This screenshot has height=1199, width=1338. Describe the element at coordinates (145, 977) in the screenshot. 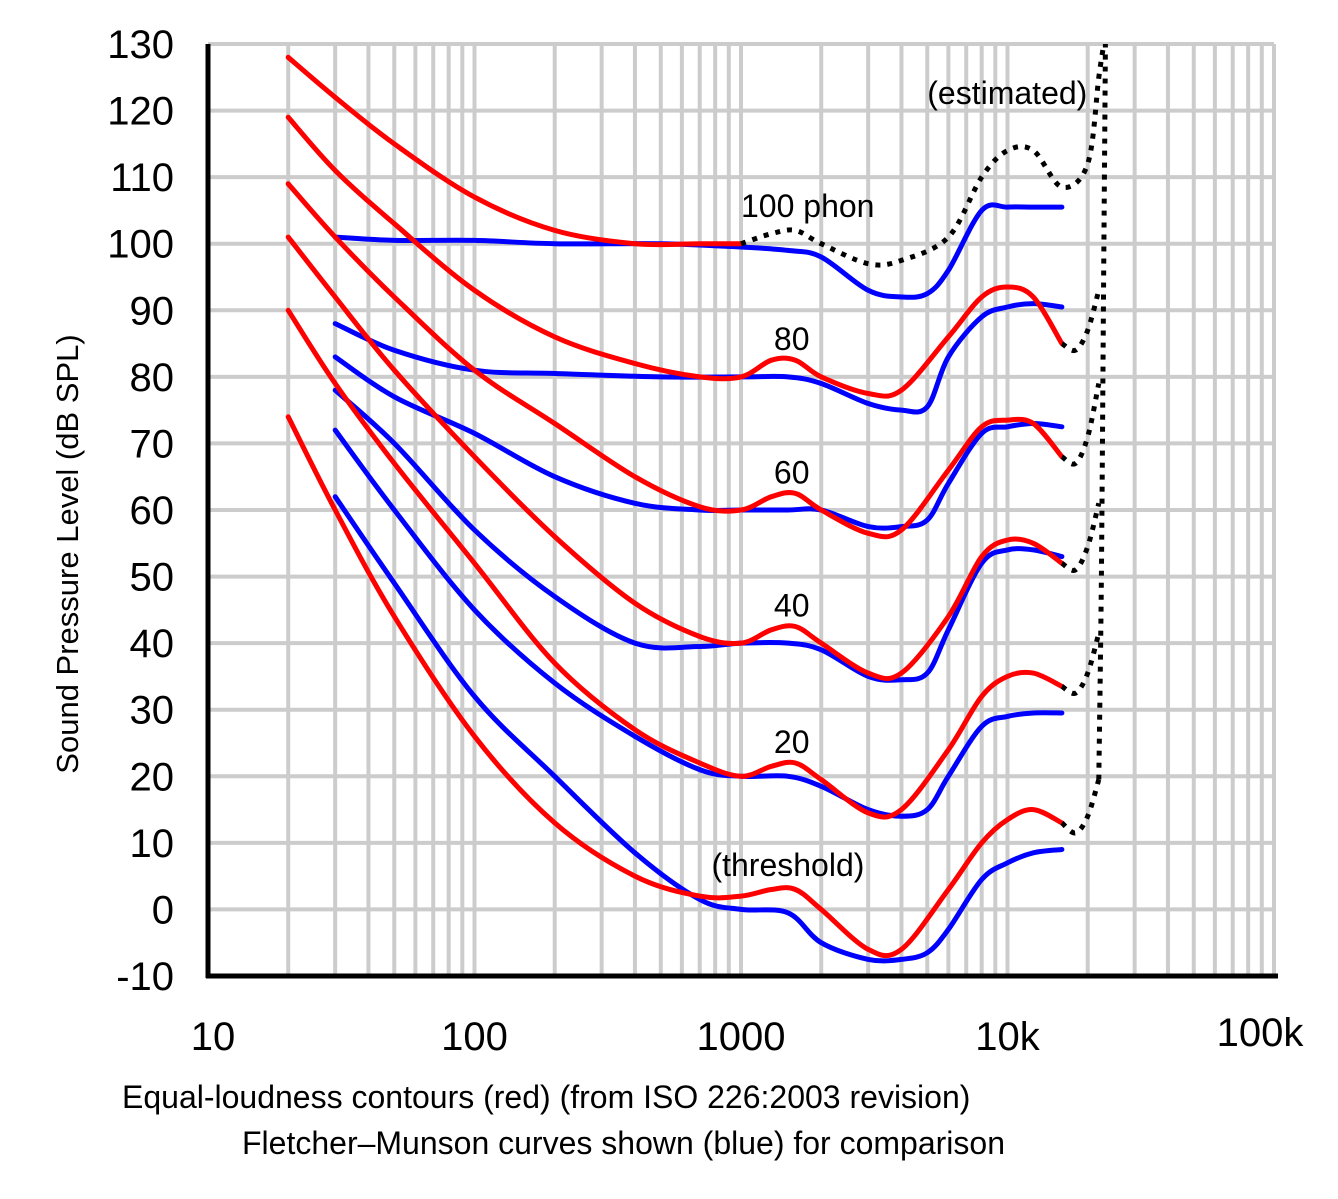

I see `y-tick-label: -10` at that location.